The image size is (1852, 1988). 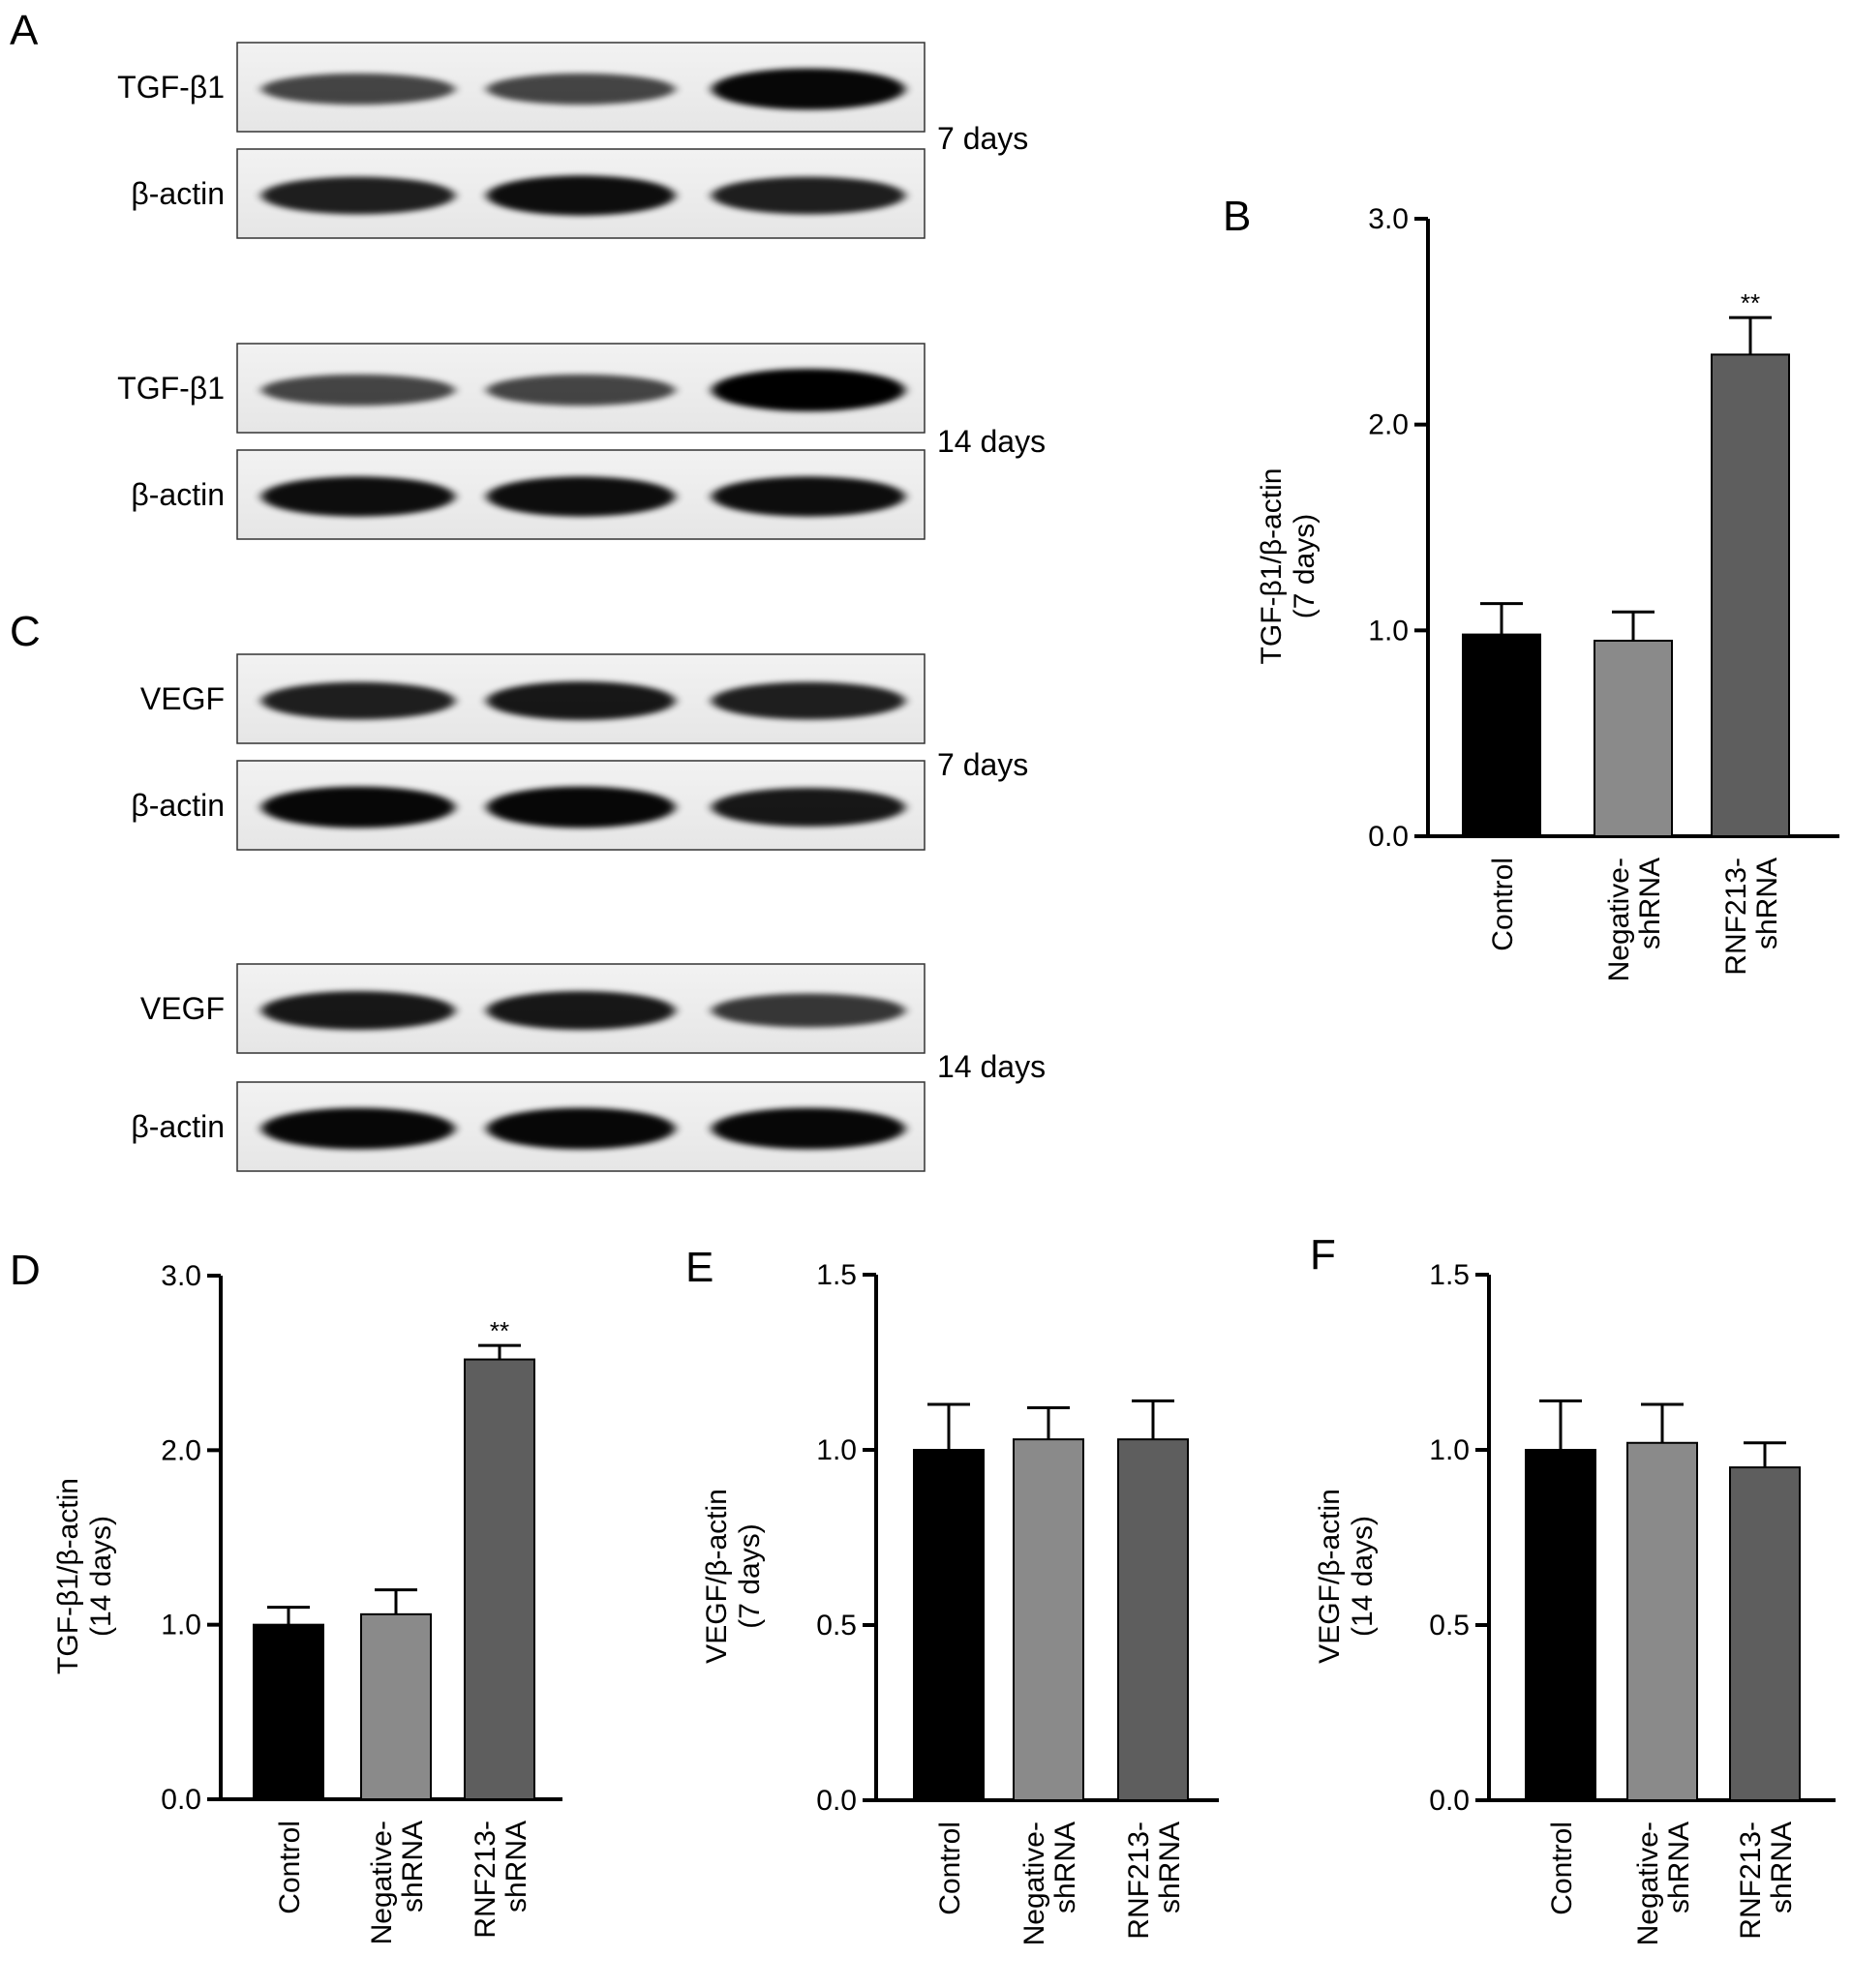 What do you see at coordinates (25, 631) in the screenshot?
I see `panel-label-c: C` at bounding box center [25, 631].